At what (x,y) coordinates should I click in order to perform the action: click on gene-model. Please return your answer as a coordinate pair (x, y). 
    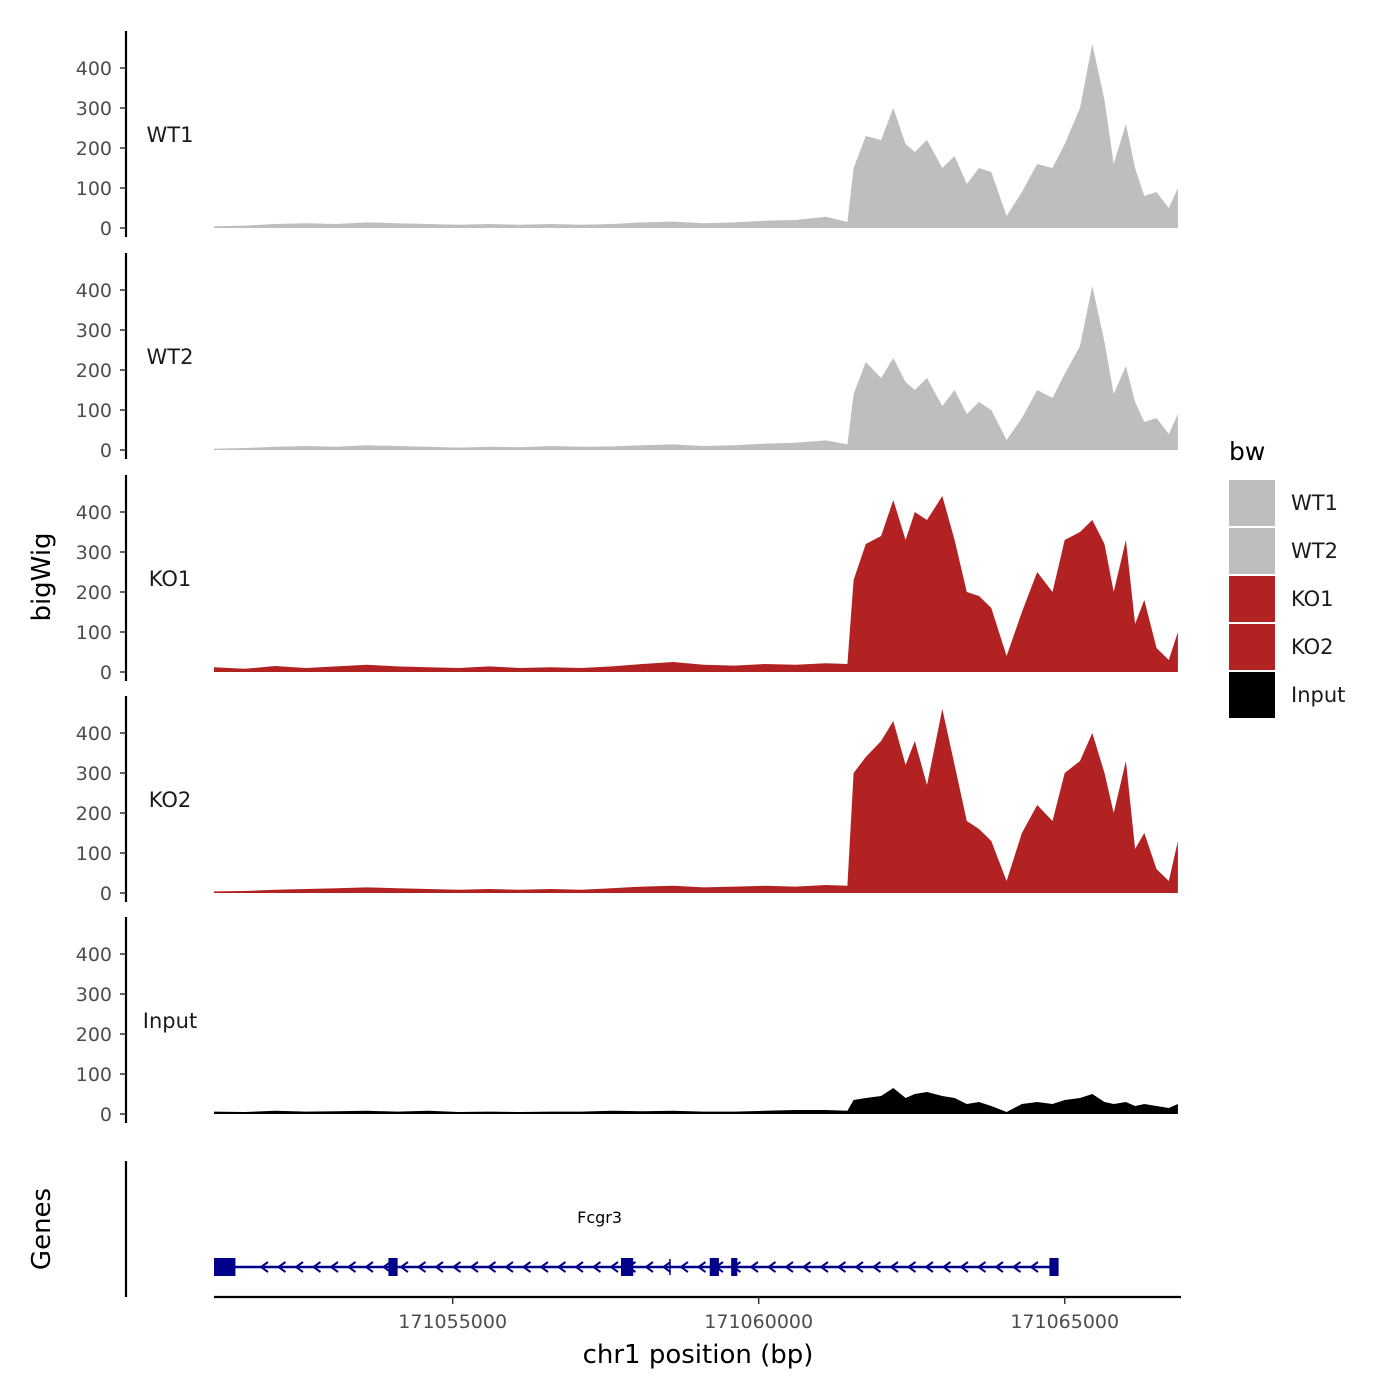
    Looking at the image, I should click on (636, 1267).